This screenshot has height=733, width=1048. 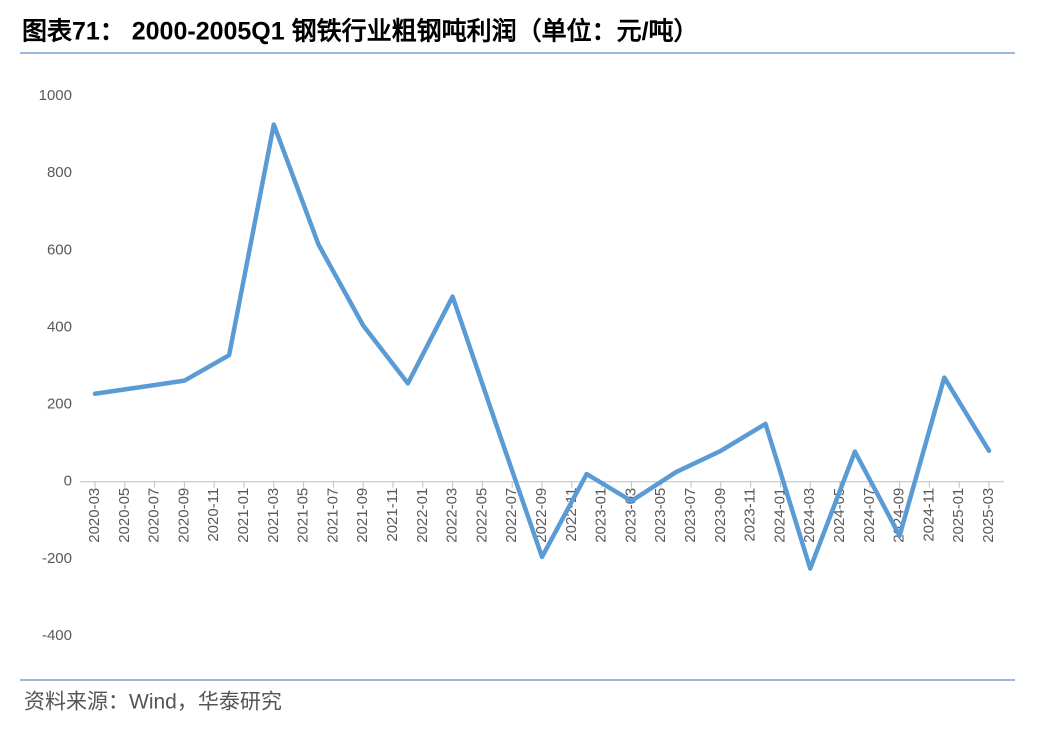 What do you see at coordinates (59, 404) in the screenshot?
I see `y-tick-label: 200` at bounding box center [59, 404].